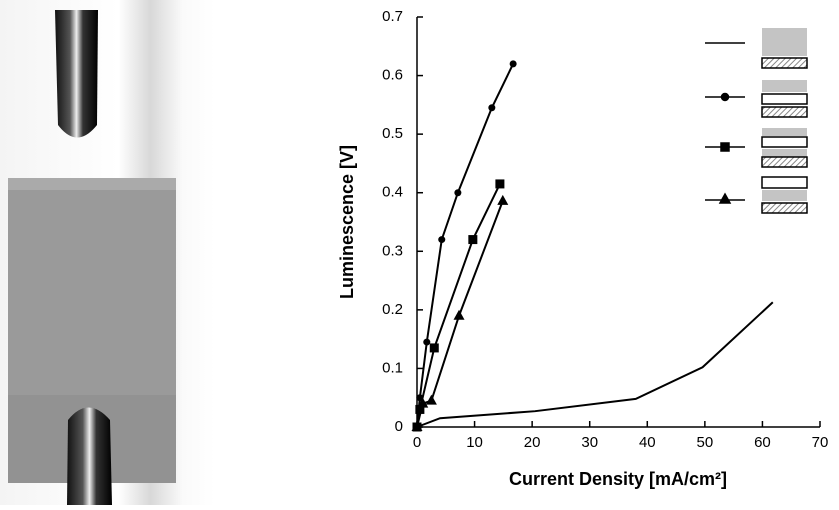  I want to click on x-tick-label: 20, so click(532, 442).